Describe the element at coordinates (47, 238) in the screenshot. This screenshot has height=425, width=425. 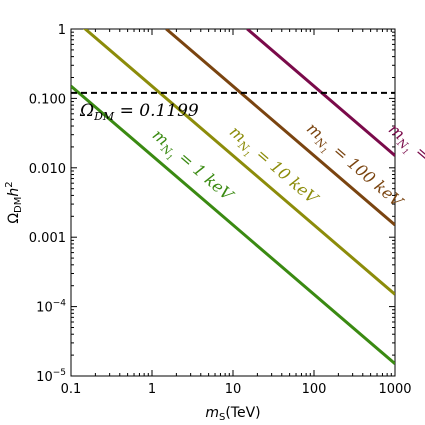
I see `y-tick-label: 0.001` at that location.